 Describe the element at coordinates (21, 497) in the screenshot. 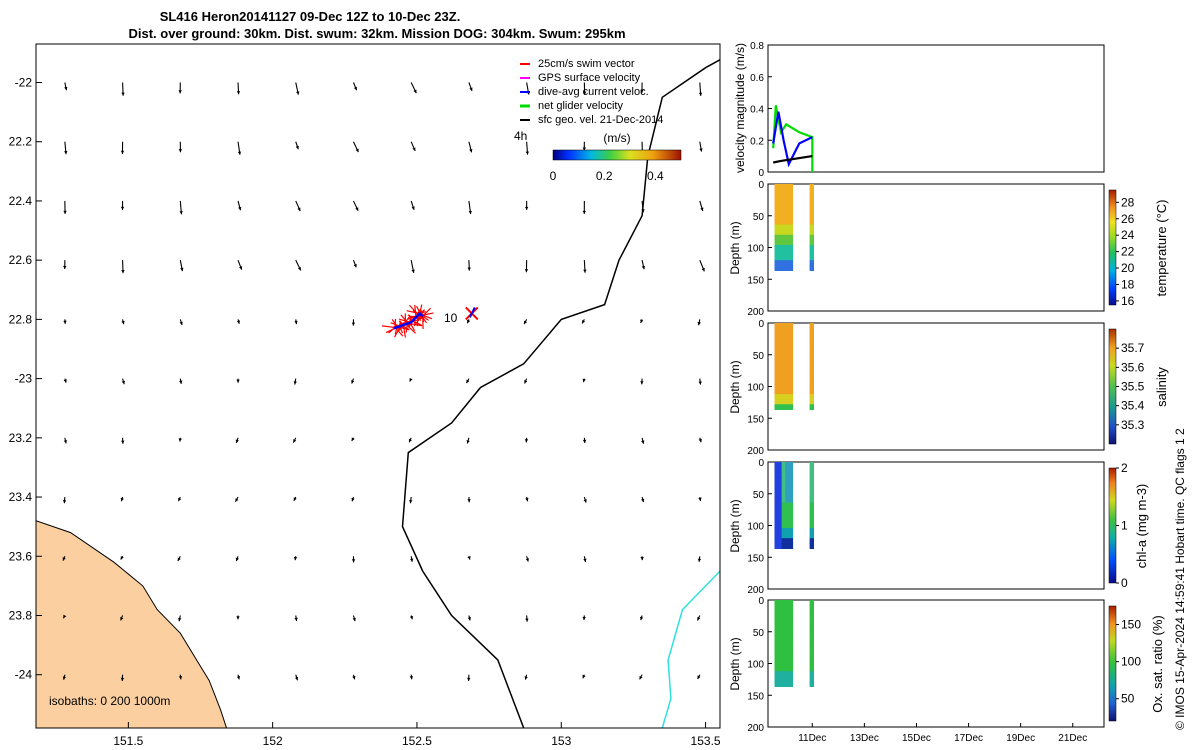

I see `map-y-tick-label: 23.4` at that location.